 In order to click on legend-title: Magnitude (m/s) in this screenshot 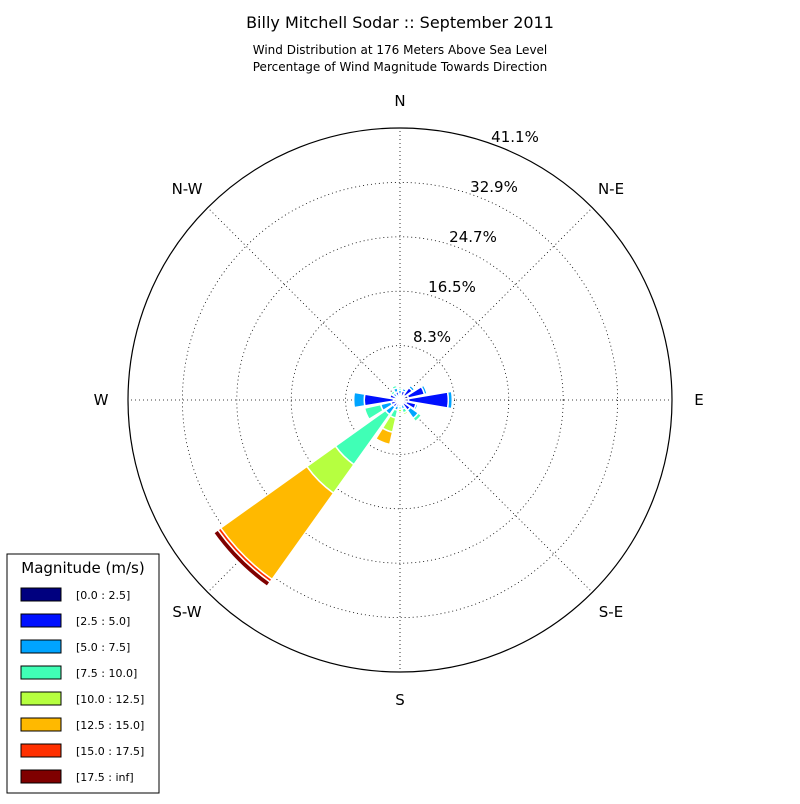, I will do `click(82, 568)`.